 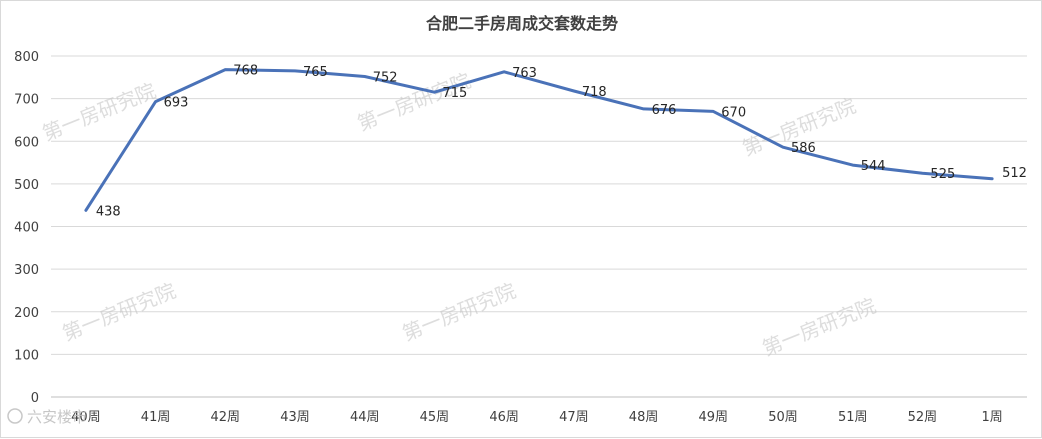 I want to click on y-tick-label: 400, so click(x=26, y=228).